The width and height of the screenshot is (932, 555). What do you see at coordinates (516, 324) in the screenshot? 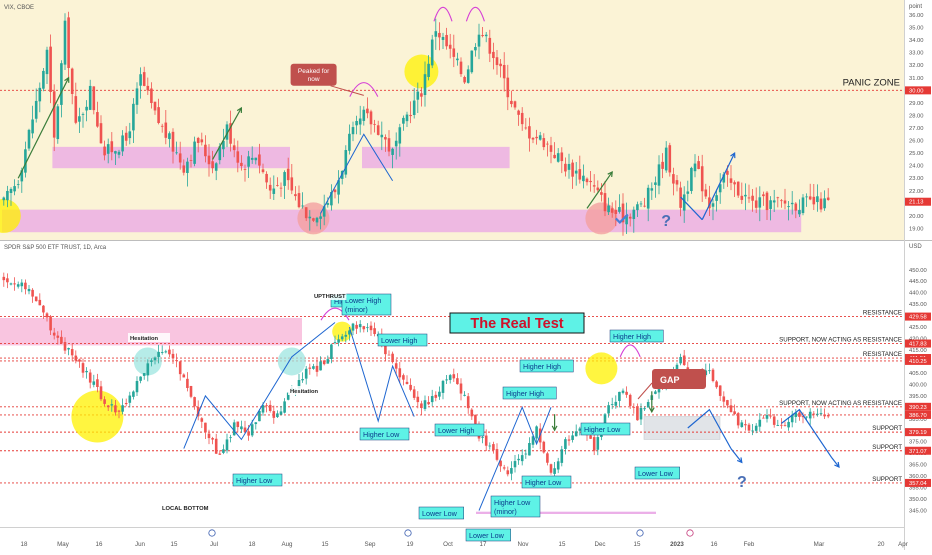
I see `real-test-label: The Real Test` at bounding box center [516, 324].